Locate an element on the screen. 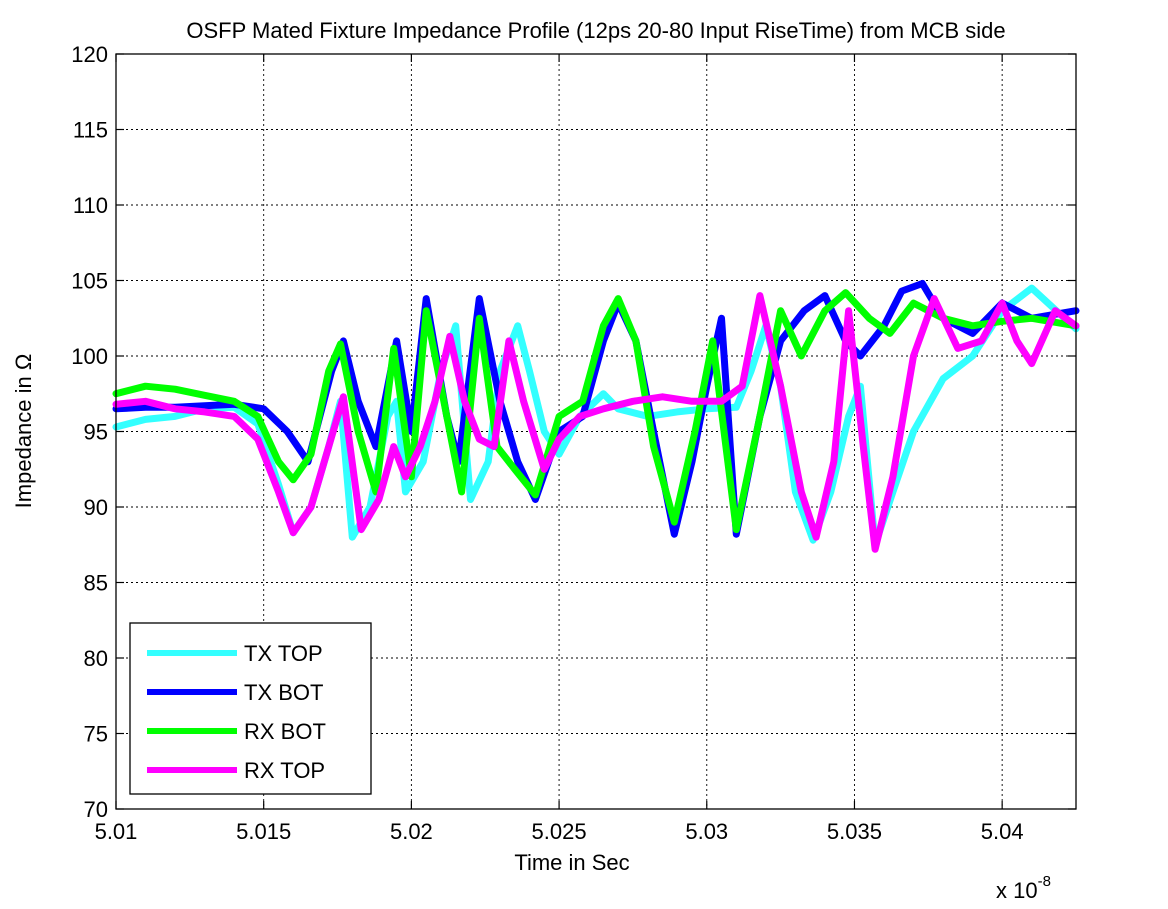 The height and width of the screenshot is (909, 1168). y-tick-label: 115 is located at coordinates (90, 130).